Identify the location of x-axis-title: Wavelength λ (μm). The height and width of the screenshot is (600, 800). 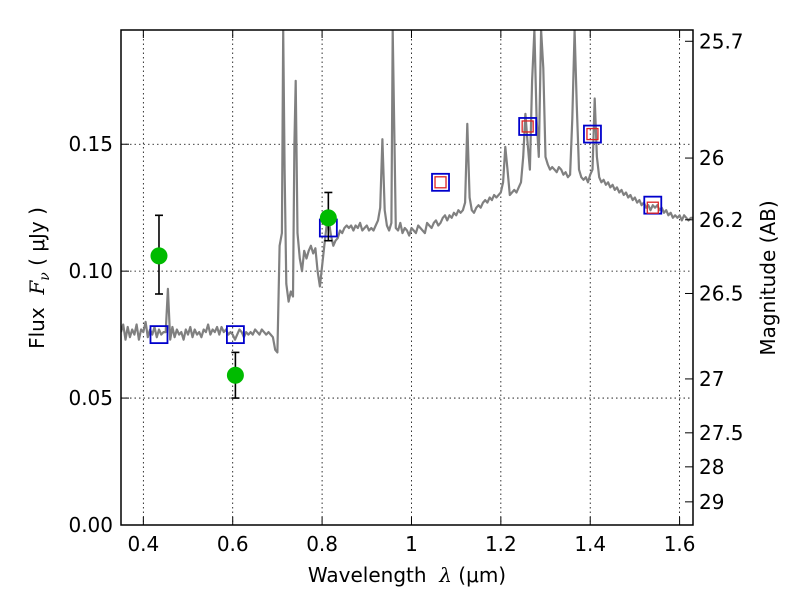
(407, 575).